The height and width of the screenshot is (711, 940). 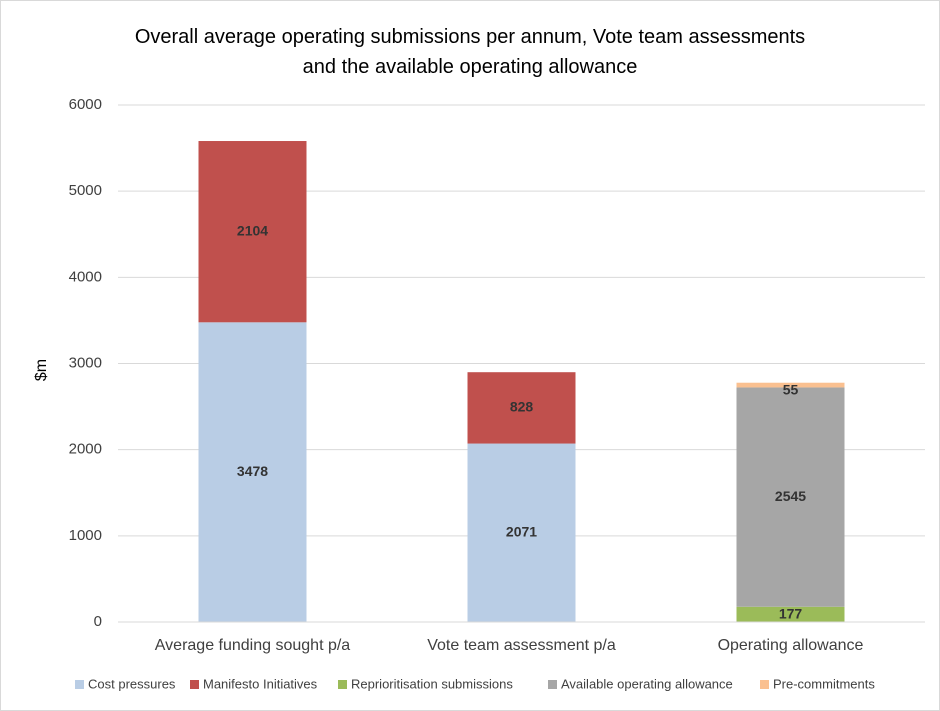 I want to click on x-tick-label: Vote team assessment p/a, so click(x=521, y=645).